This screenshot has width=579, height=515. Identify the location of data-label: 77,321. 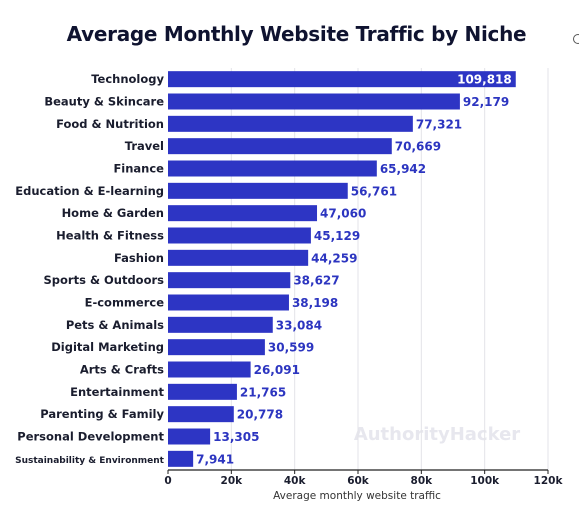
(439, 124).